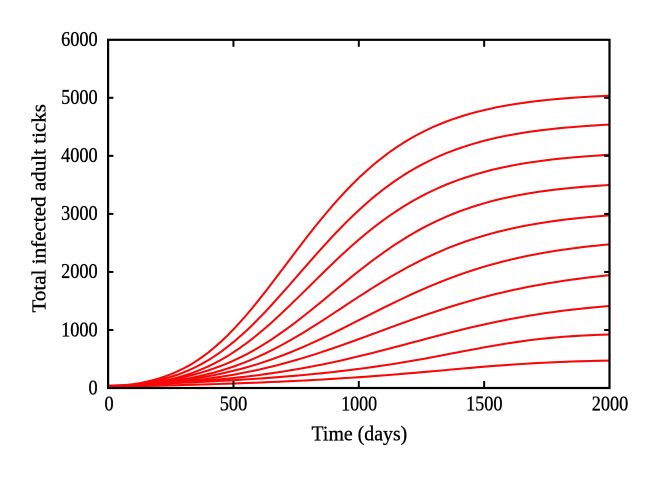 The height and width of the screenshot is (477, 660). Describe the element at coordinates (40, 208) in the screenshot. I see `svg-text: Total infected adult ticks` at that location.